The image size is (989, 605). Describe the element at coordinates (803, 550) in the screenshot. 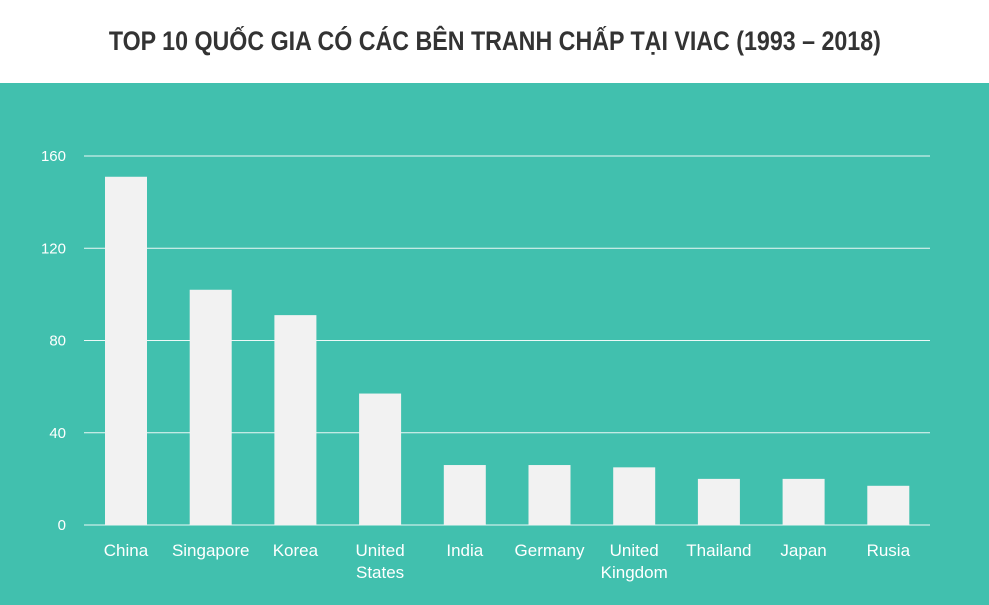

I see `x-tick-label: Japan` at that location.